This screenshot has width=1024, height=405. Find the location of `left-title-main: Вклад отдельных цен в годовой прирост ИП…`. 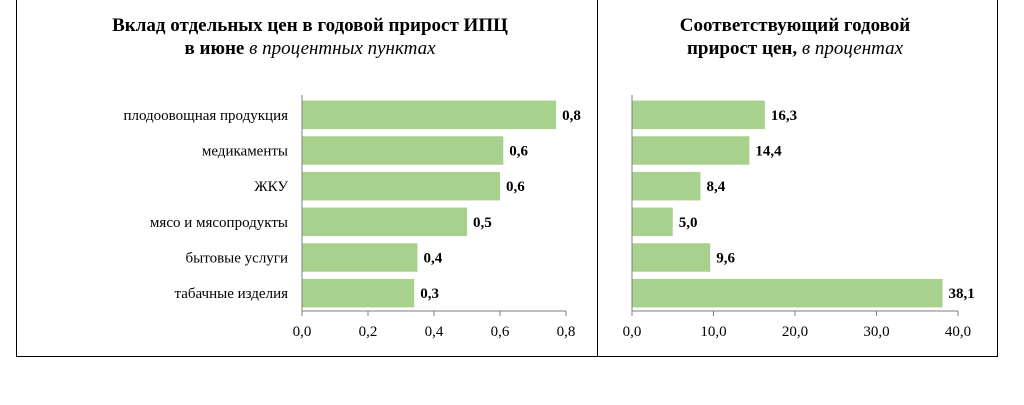

left-title-main: Вклад отдельных цен в годовой прирост ИП… is located at coordinates (310, 25).